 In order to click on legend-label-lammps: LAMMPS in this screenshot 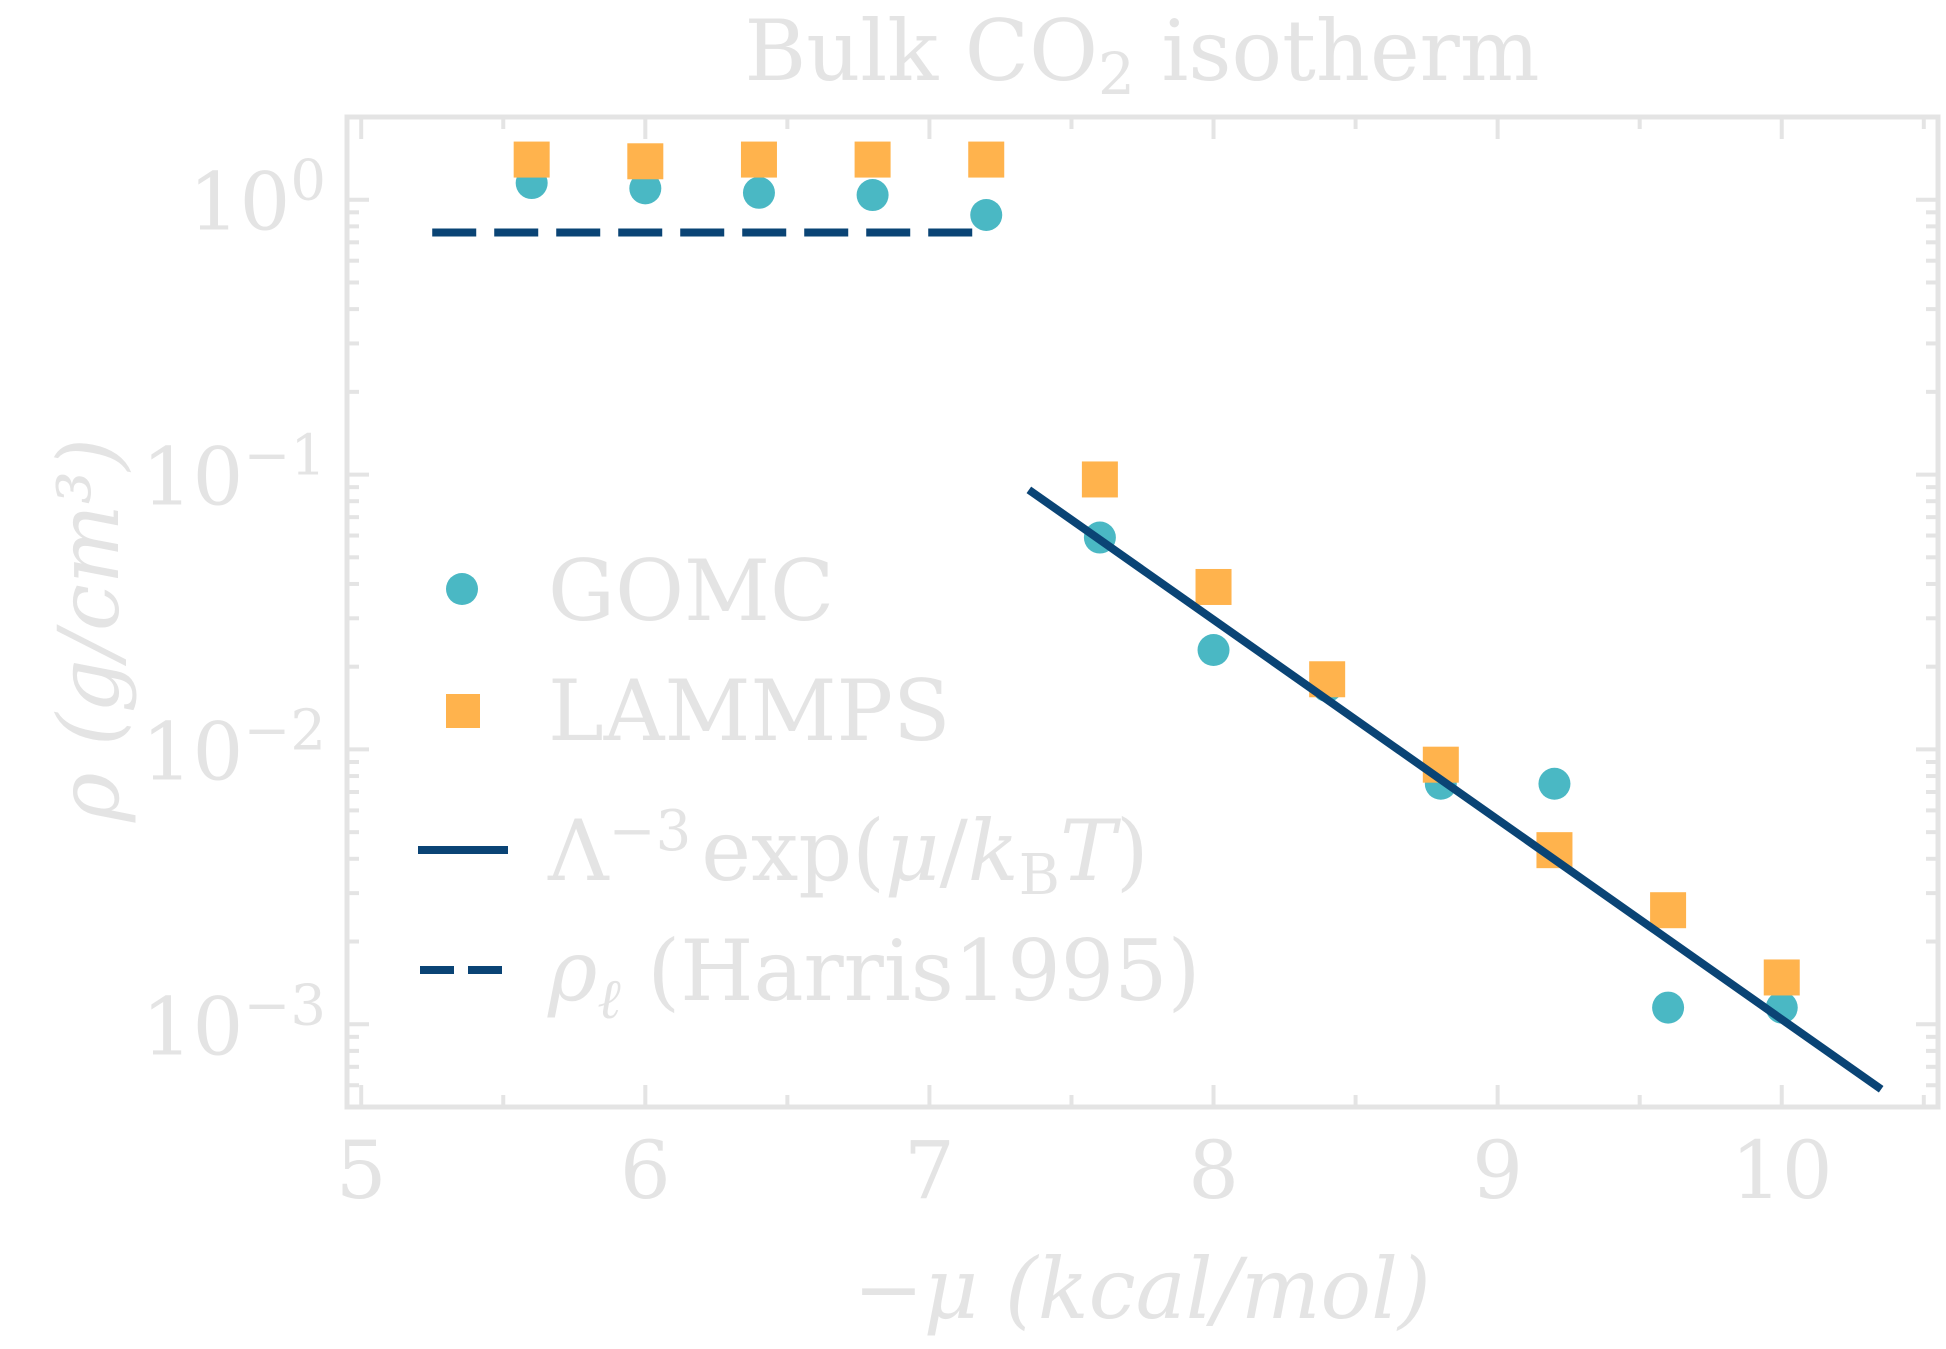, I will do `click(749, 711)`.